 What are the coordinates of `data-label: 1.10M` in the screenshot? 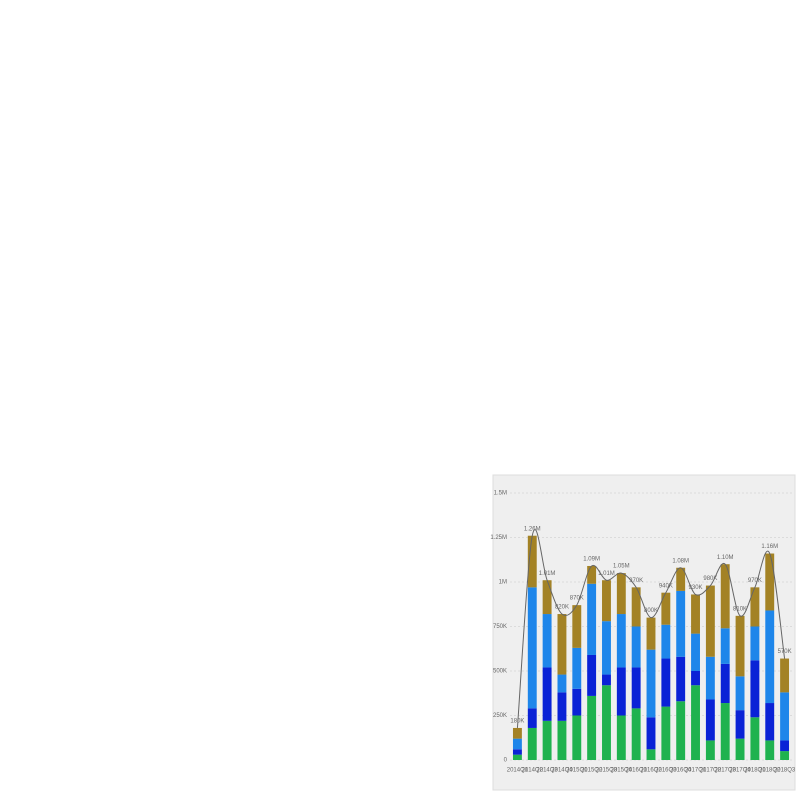 It's located at (725, 558).